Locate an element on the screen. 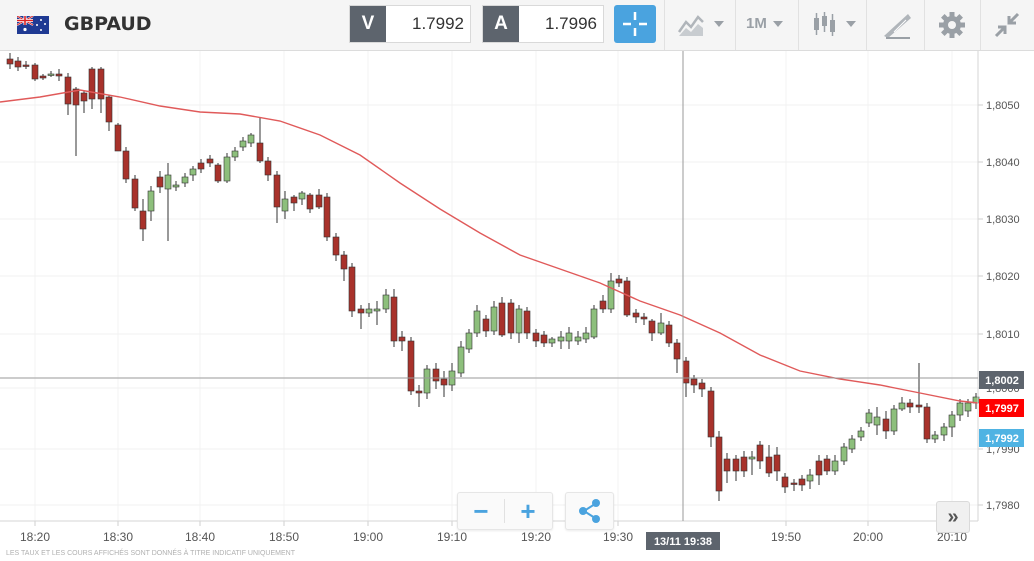 The image size is (1034, 561). chart-type-button is located at coordinates (702, 25).